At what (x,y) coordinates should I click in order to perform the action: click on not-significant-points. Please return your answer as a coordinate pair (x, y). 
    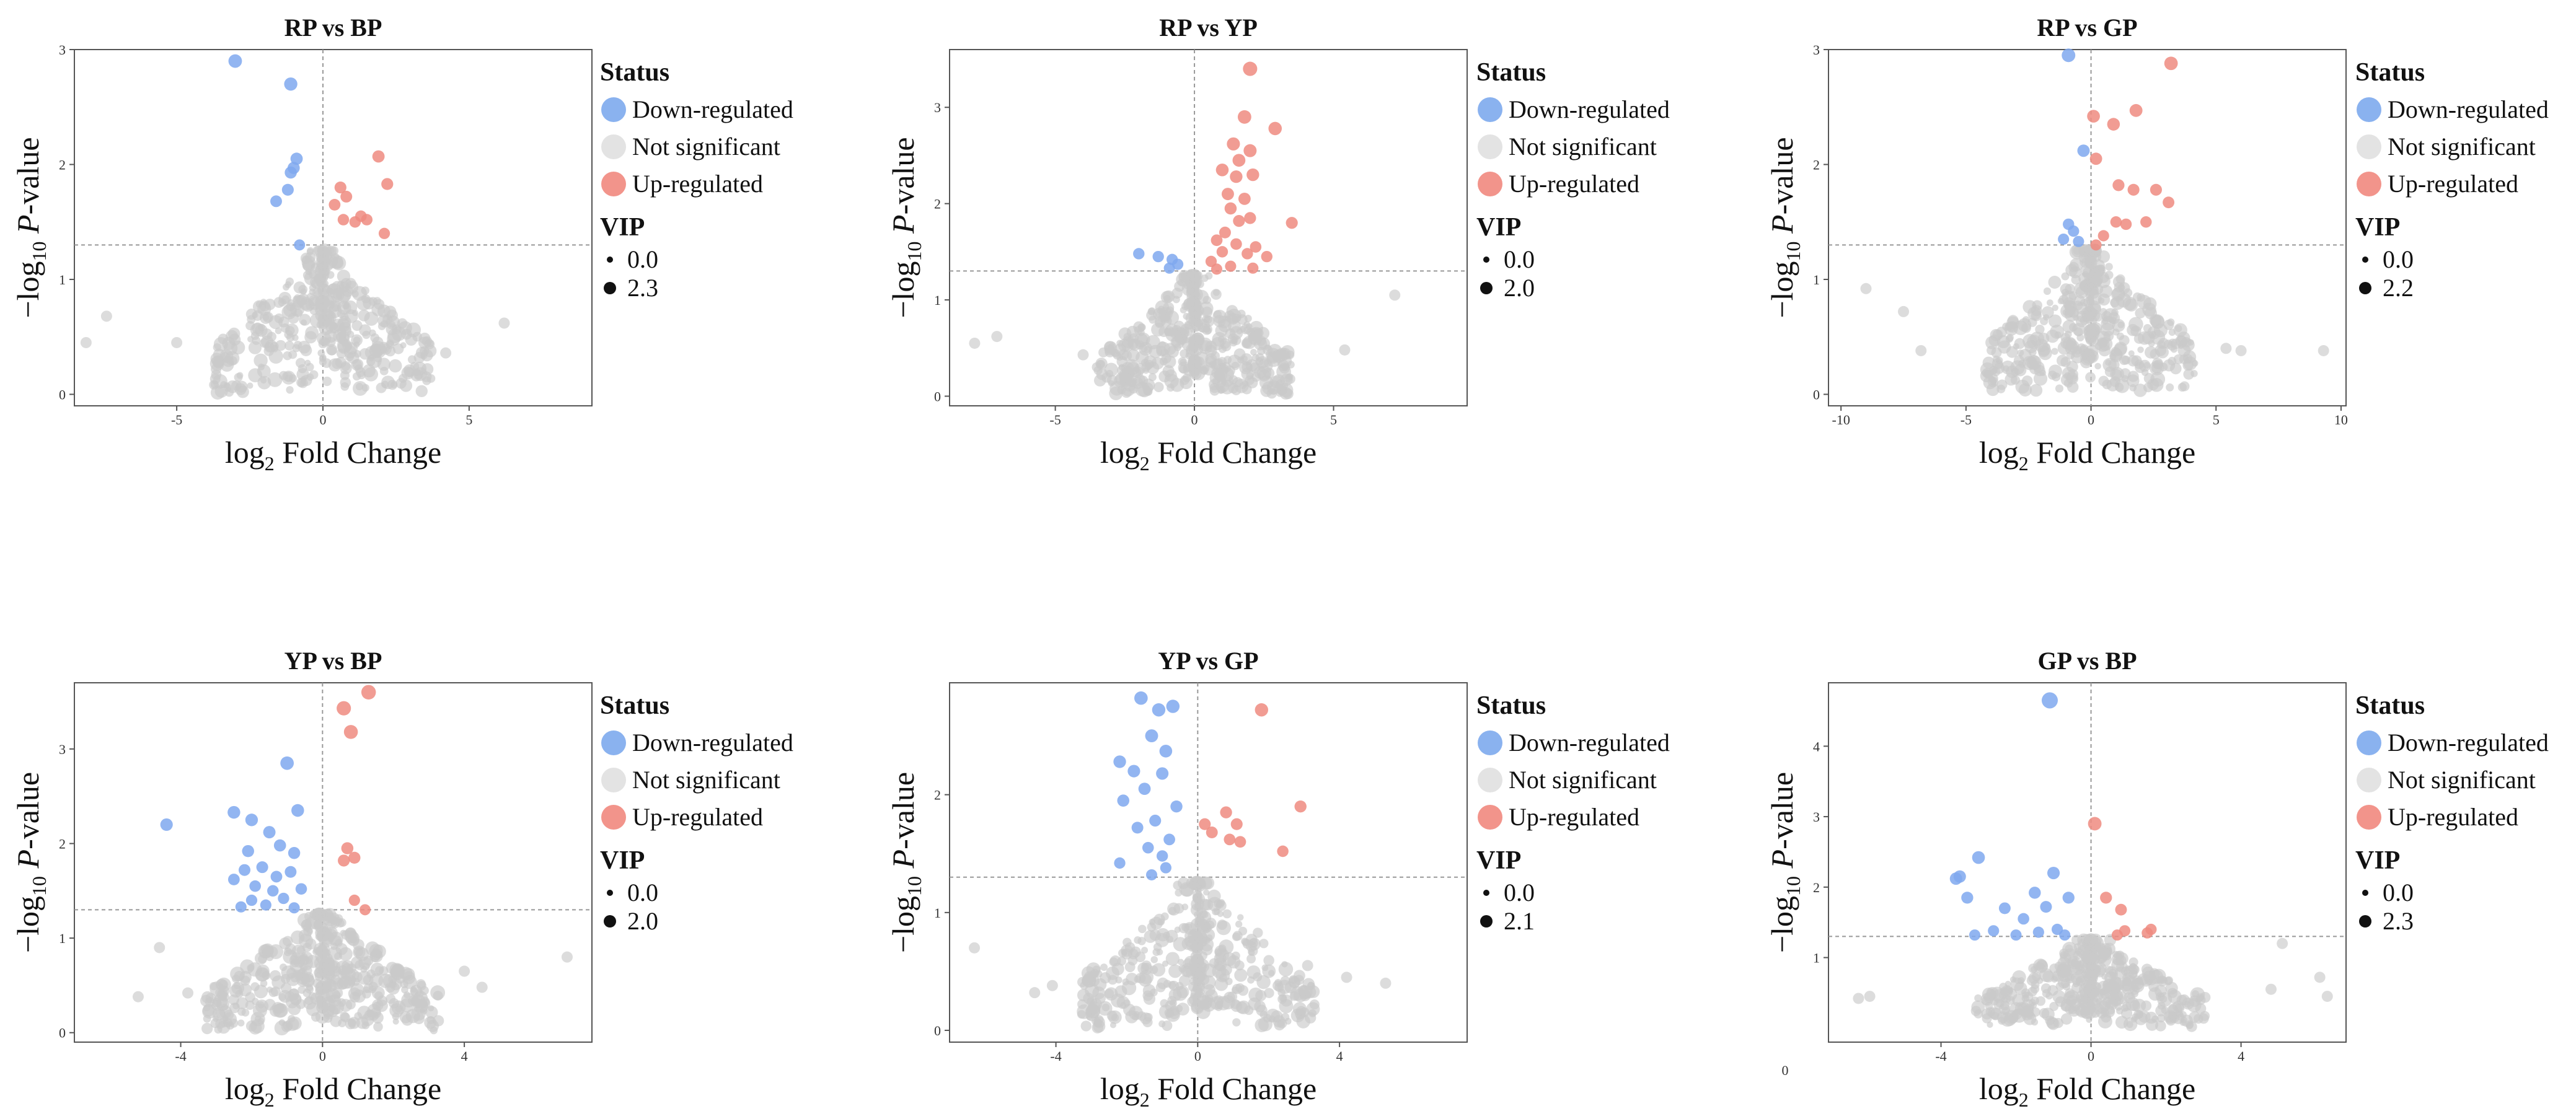
    Looking at the image, I should click on (352, 971).